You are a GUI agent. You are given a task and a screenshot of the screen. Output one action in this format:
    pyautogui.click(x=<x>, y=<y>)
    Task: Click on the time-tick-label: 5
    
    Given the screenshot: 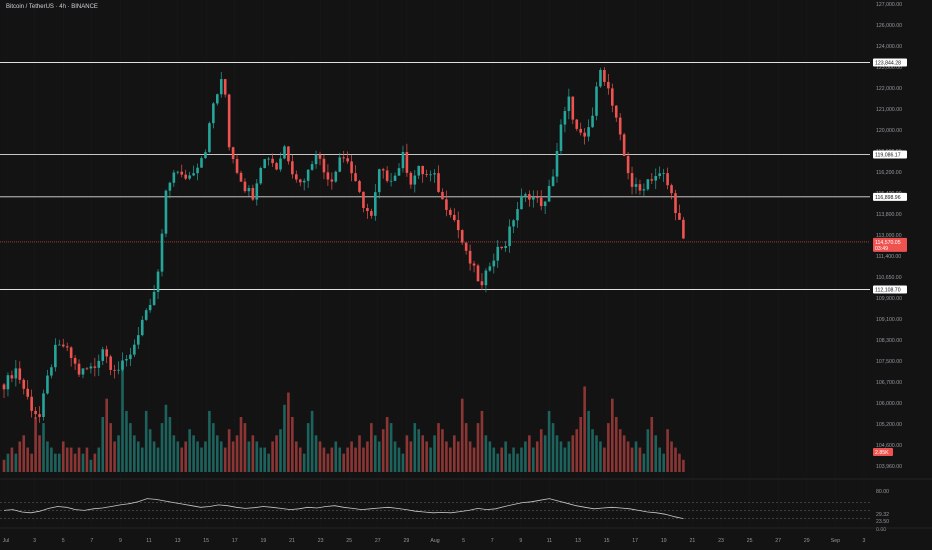 What is the action you would take?
    pyautogui.click(x=63, y=541)
    